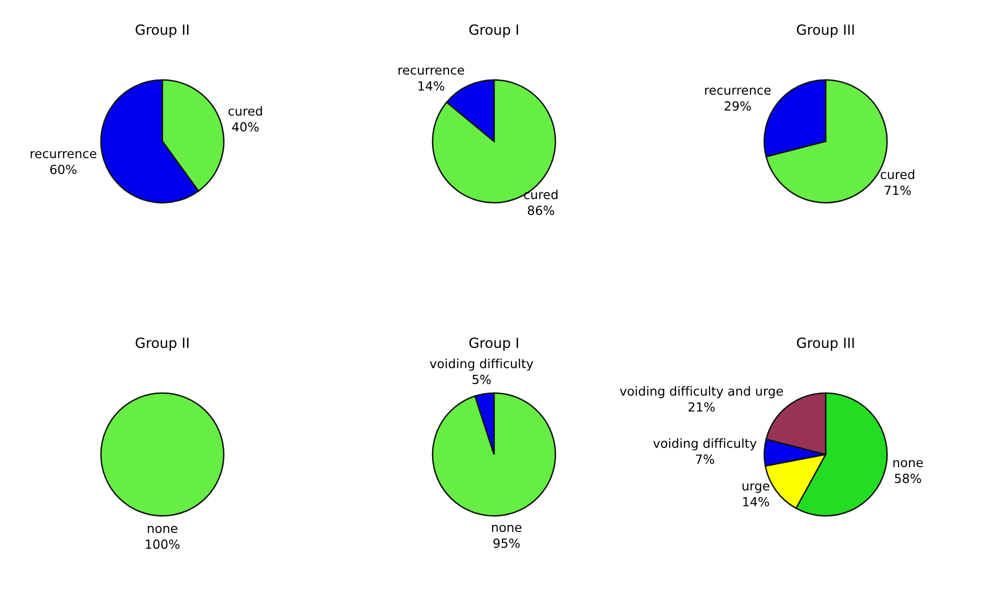 Image resolution: width=988 pixels, height=599 pixels. I want to click on data-label: 58%, so click(908, 479).